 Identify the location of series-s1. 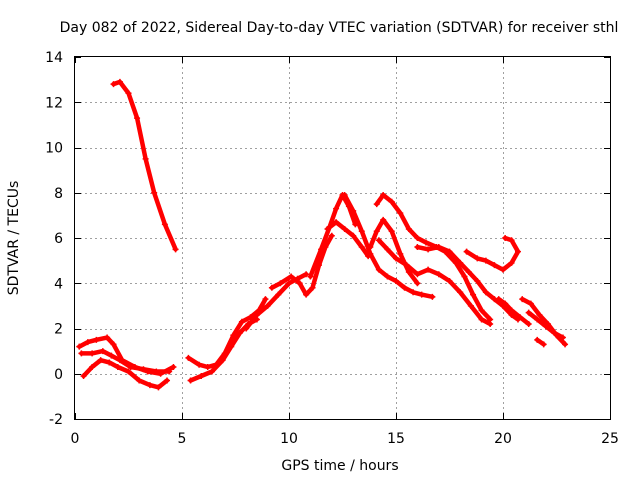
(144, 165).